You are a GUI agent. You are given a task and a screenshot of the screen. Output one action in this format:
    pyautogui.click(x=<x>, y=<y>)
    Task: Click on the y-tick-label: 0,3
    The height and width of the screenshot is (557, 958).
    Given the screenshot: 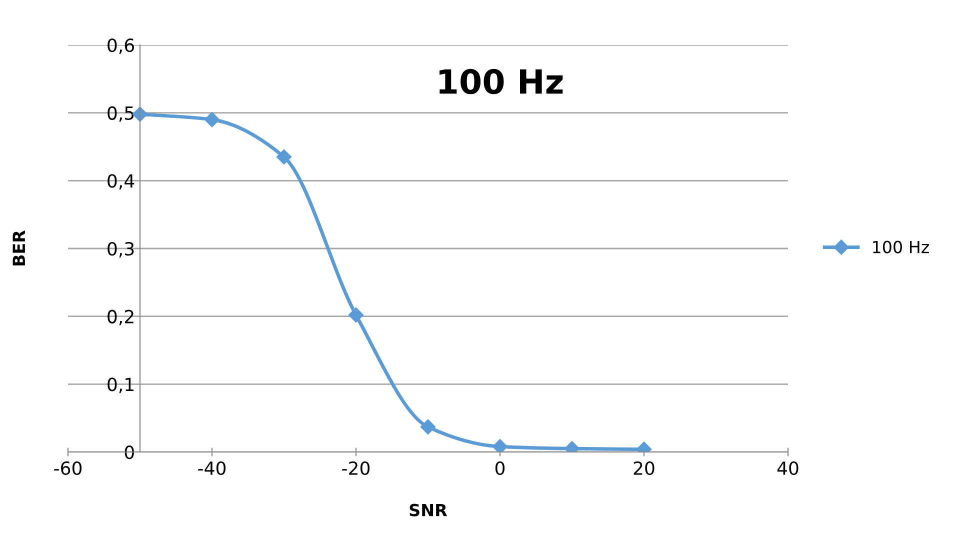 What is the action you would take?
    pyautogui.click(x=121, y=250)
    